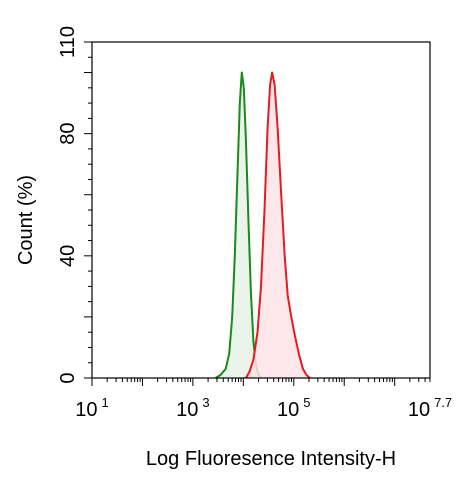 This screenshot has width=476, height=479. Describe the element at coordinates (68, 377) in the screenshot. I see `y-tick-label: 0` at that location.